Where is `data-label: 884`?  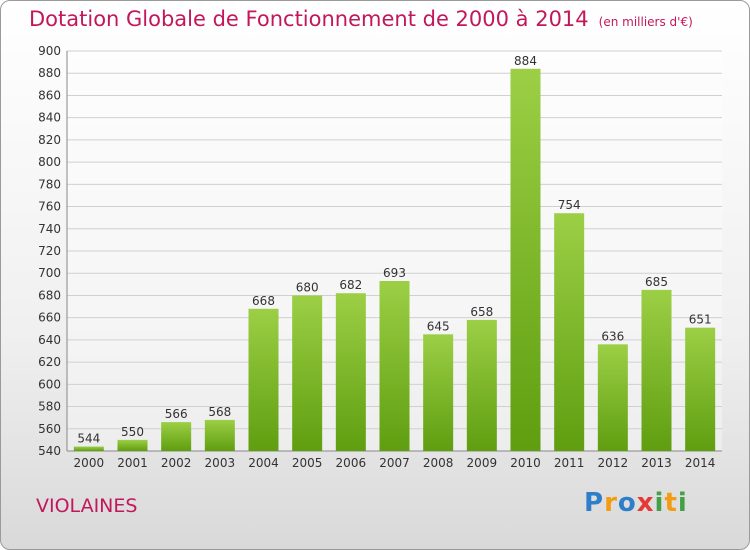 data-label: 884 is located at coordinates (525, 61).